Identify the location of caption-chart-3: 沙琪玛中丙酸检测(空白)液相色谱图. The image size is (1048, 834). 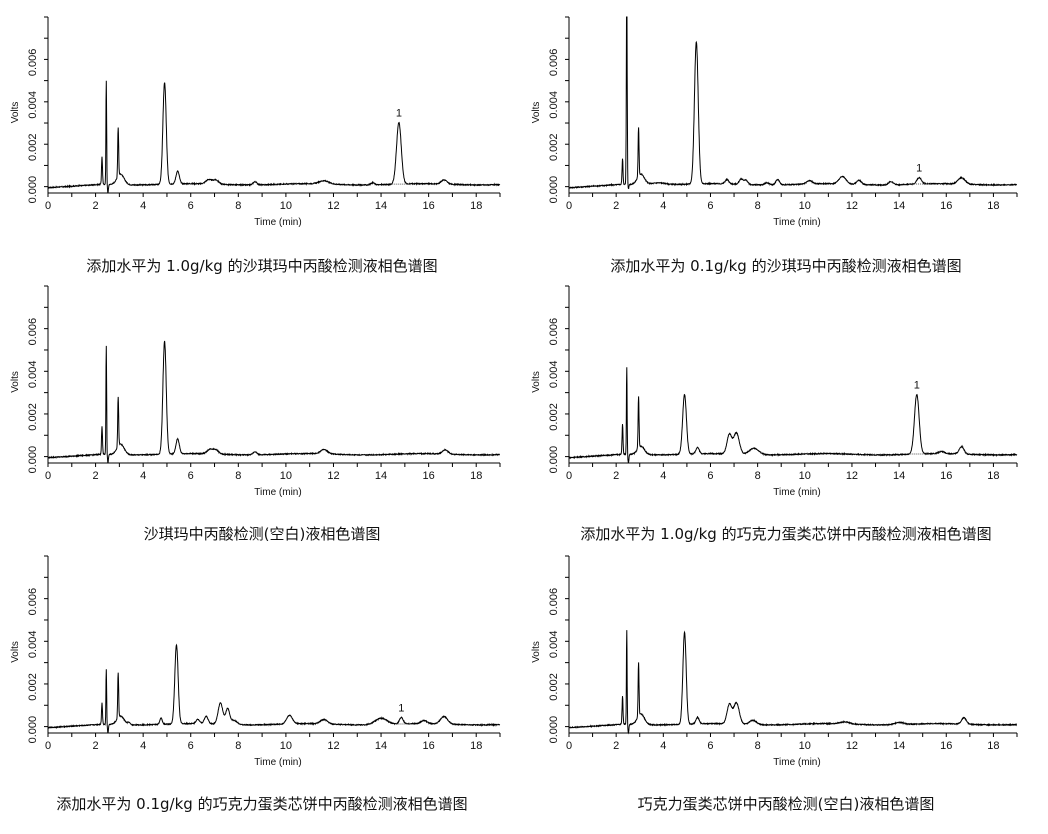
(262, 534).